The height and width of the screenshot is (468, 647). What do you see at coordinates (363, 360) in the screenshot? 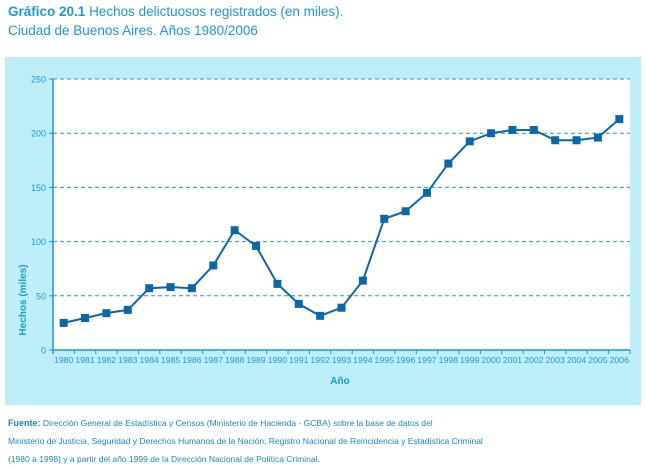
I see `x-tick-label: 1994` at bounding box center [363, 360].